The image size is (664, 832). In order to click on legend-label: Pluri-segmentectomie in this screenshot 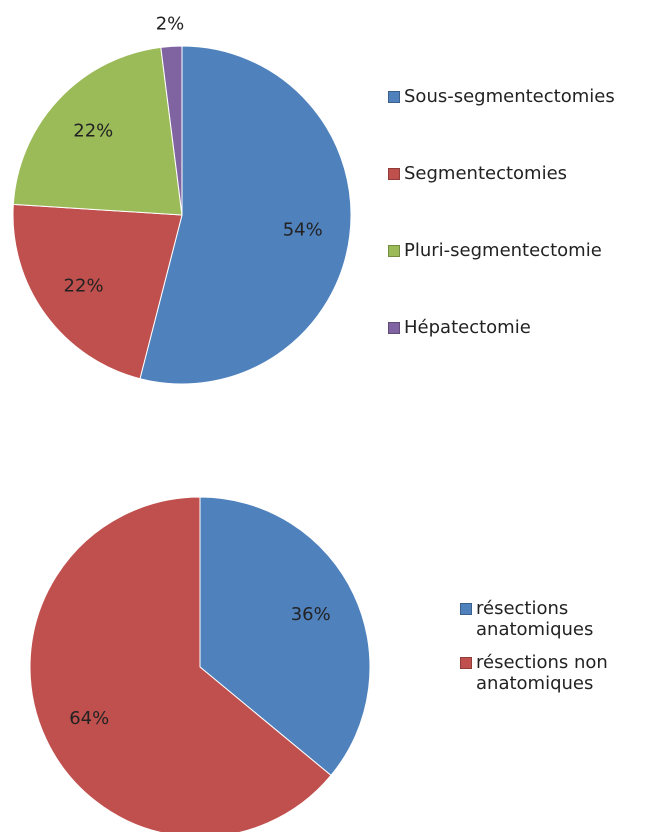, I will do `click(503, 250)`.